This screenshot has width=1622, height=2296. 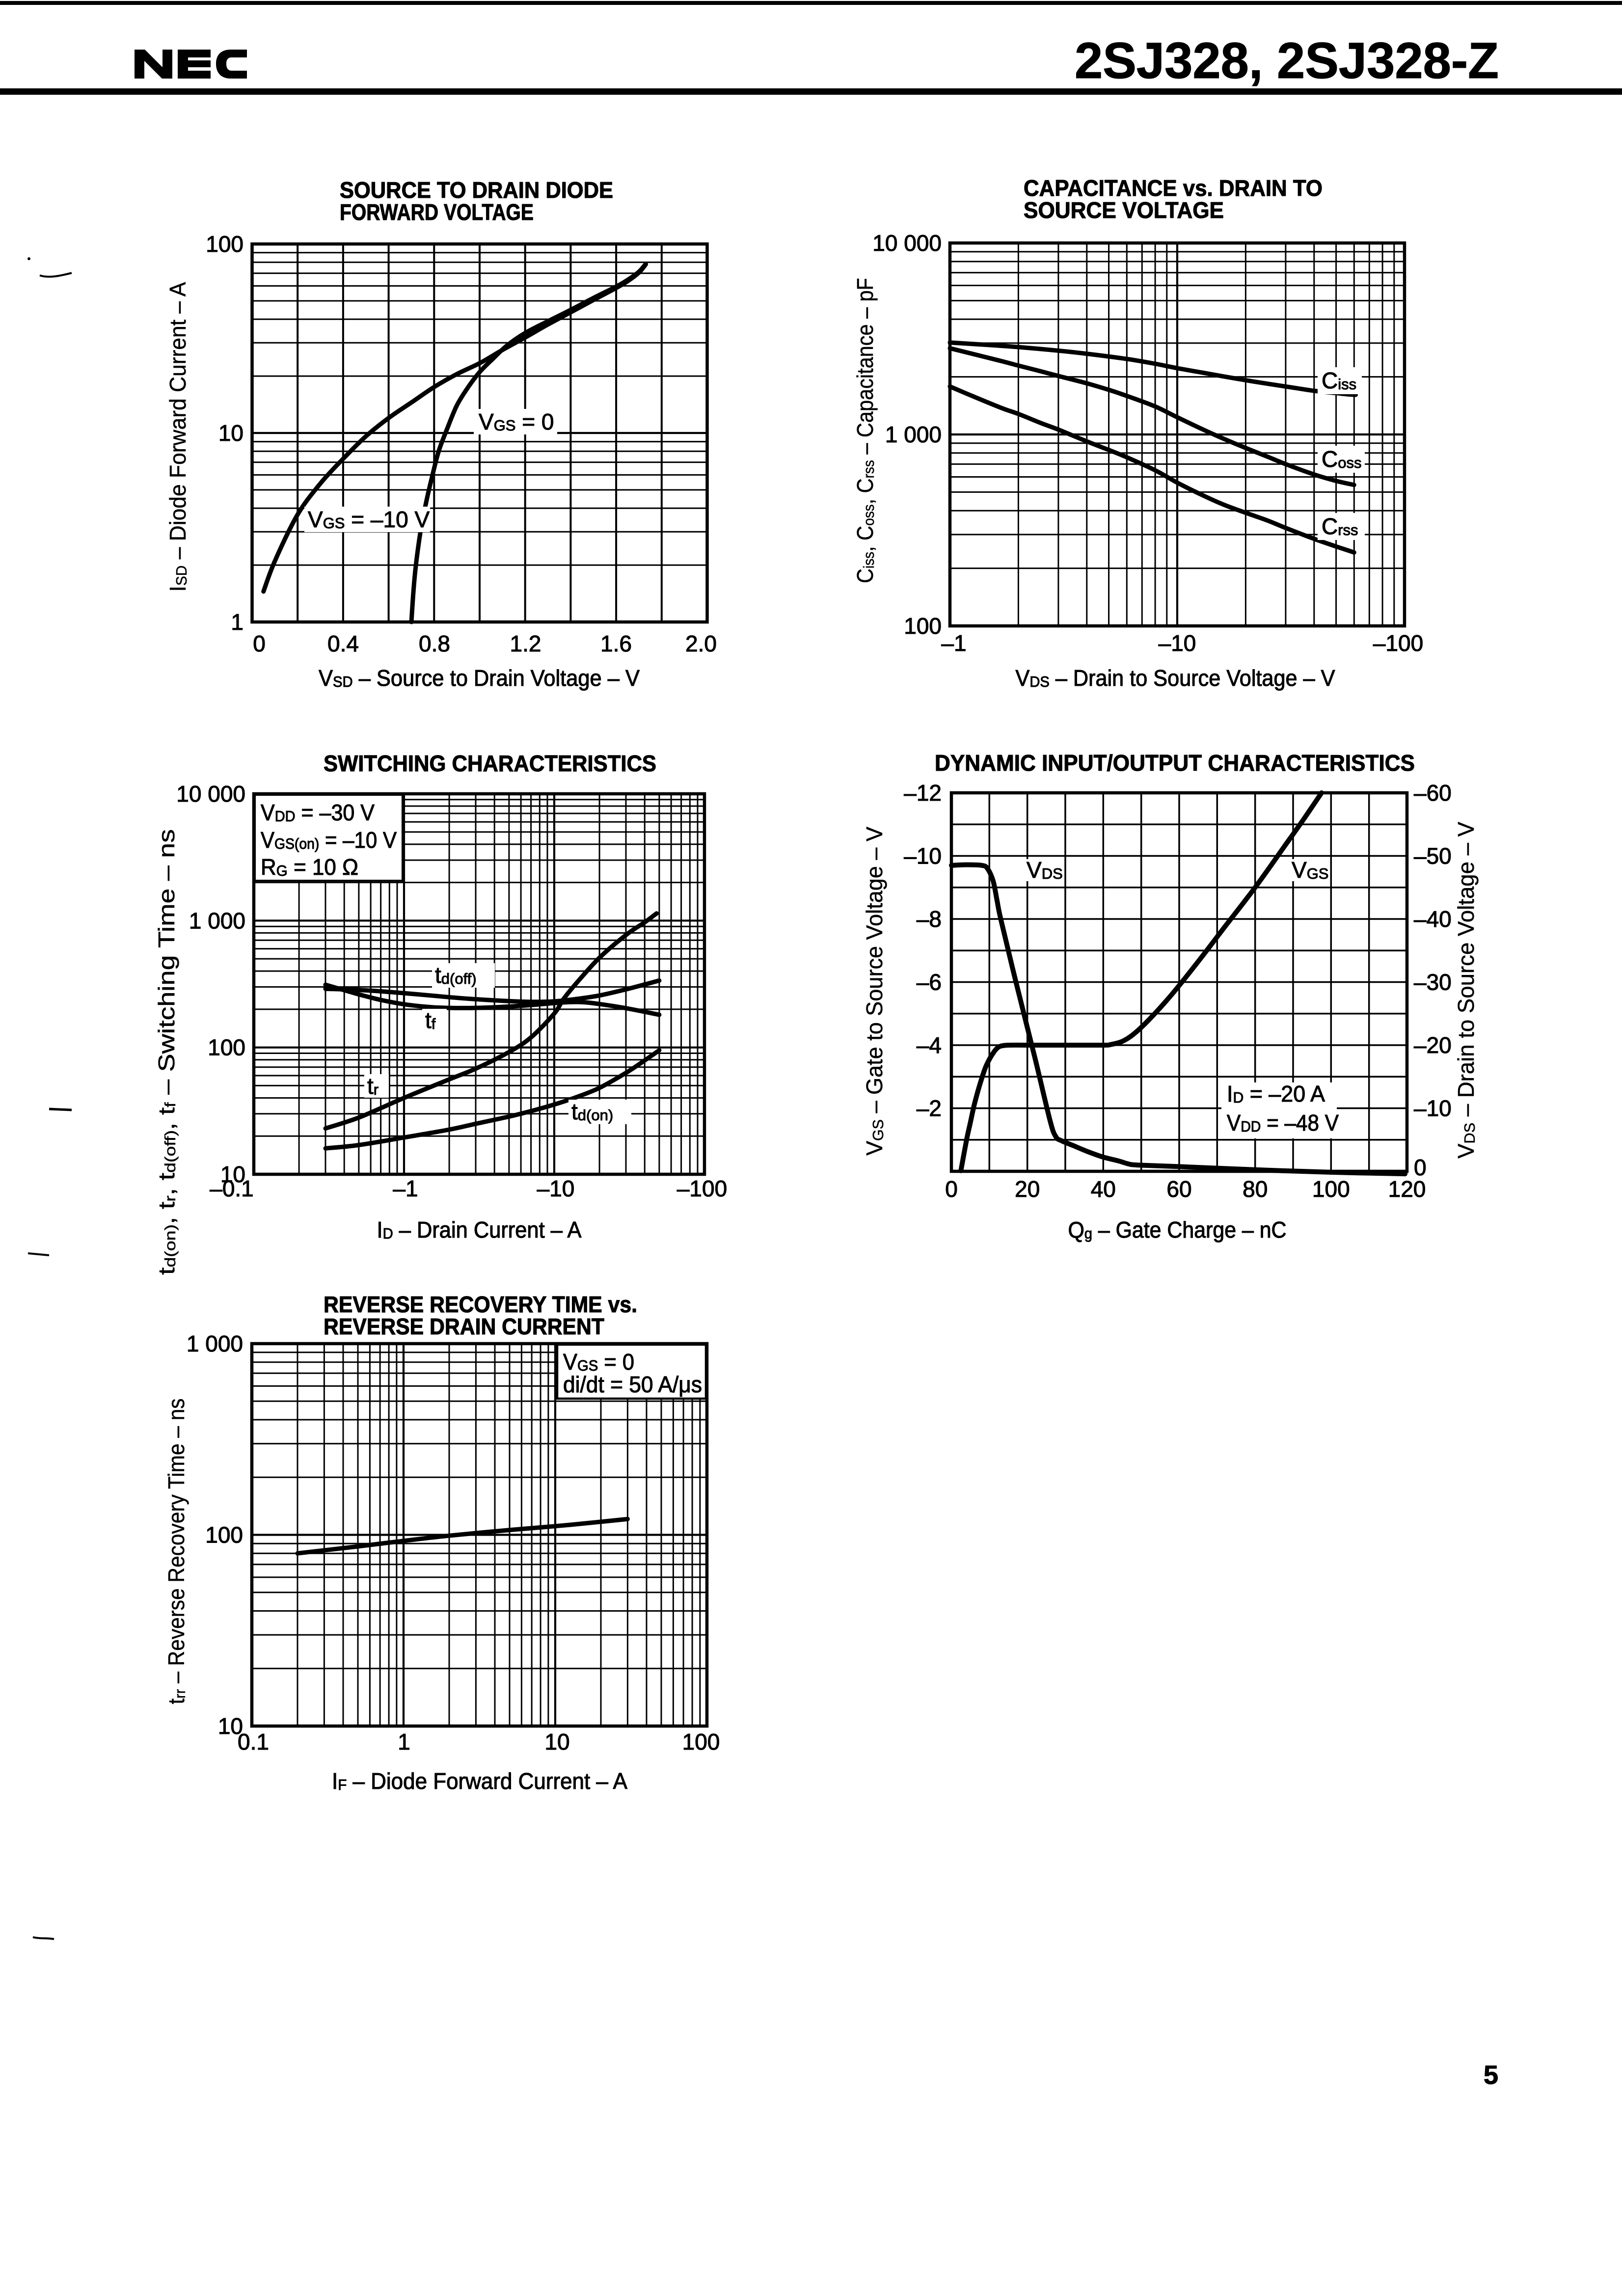 I want to click on svg-text: –12, so click(x=923, y=793).